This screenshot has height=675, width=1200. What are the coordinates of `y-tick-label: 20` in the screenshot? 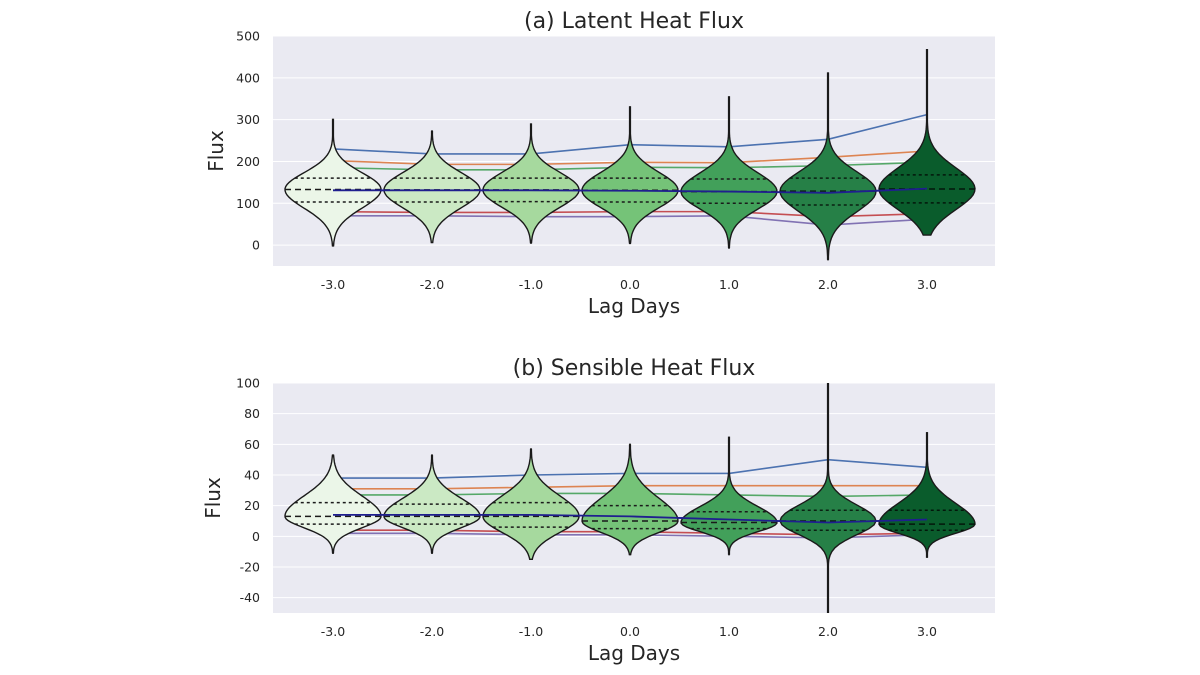 It's located at (252, 505).